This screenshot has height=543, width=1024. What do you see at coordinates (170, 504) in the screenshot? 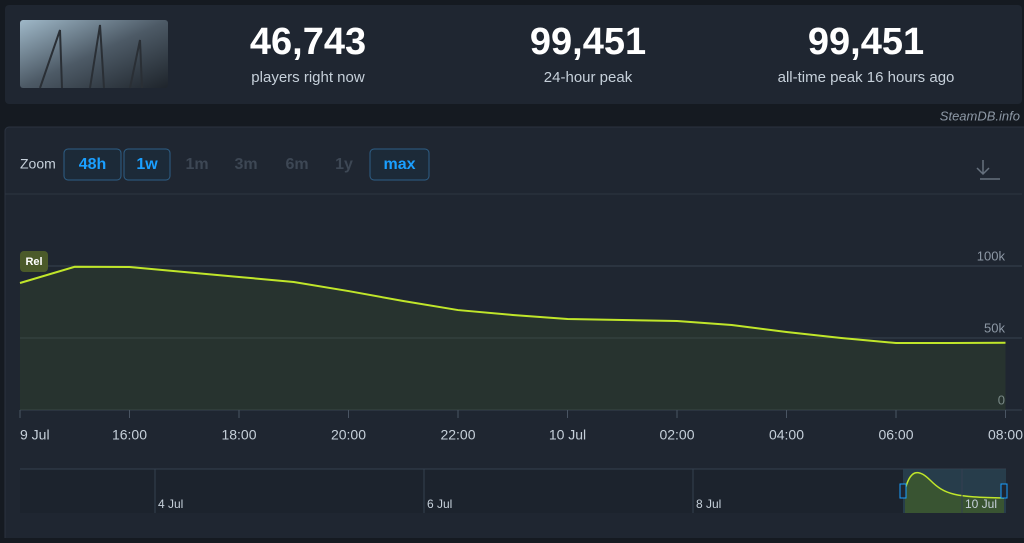
I see `navigator-label: 4 Jul` at bounding box center [170, 504].